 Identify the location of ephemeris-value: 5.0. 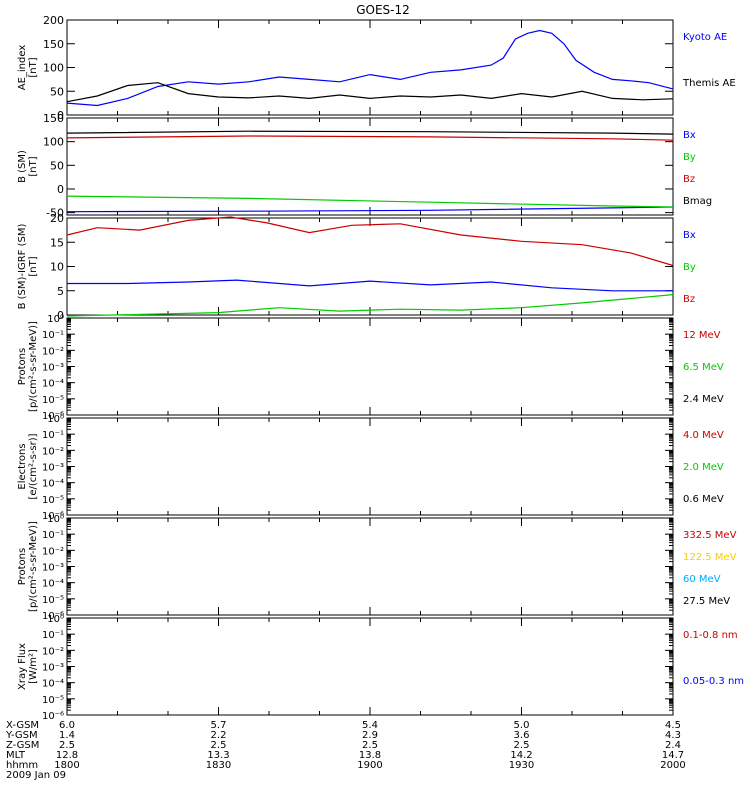
(522, 725).